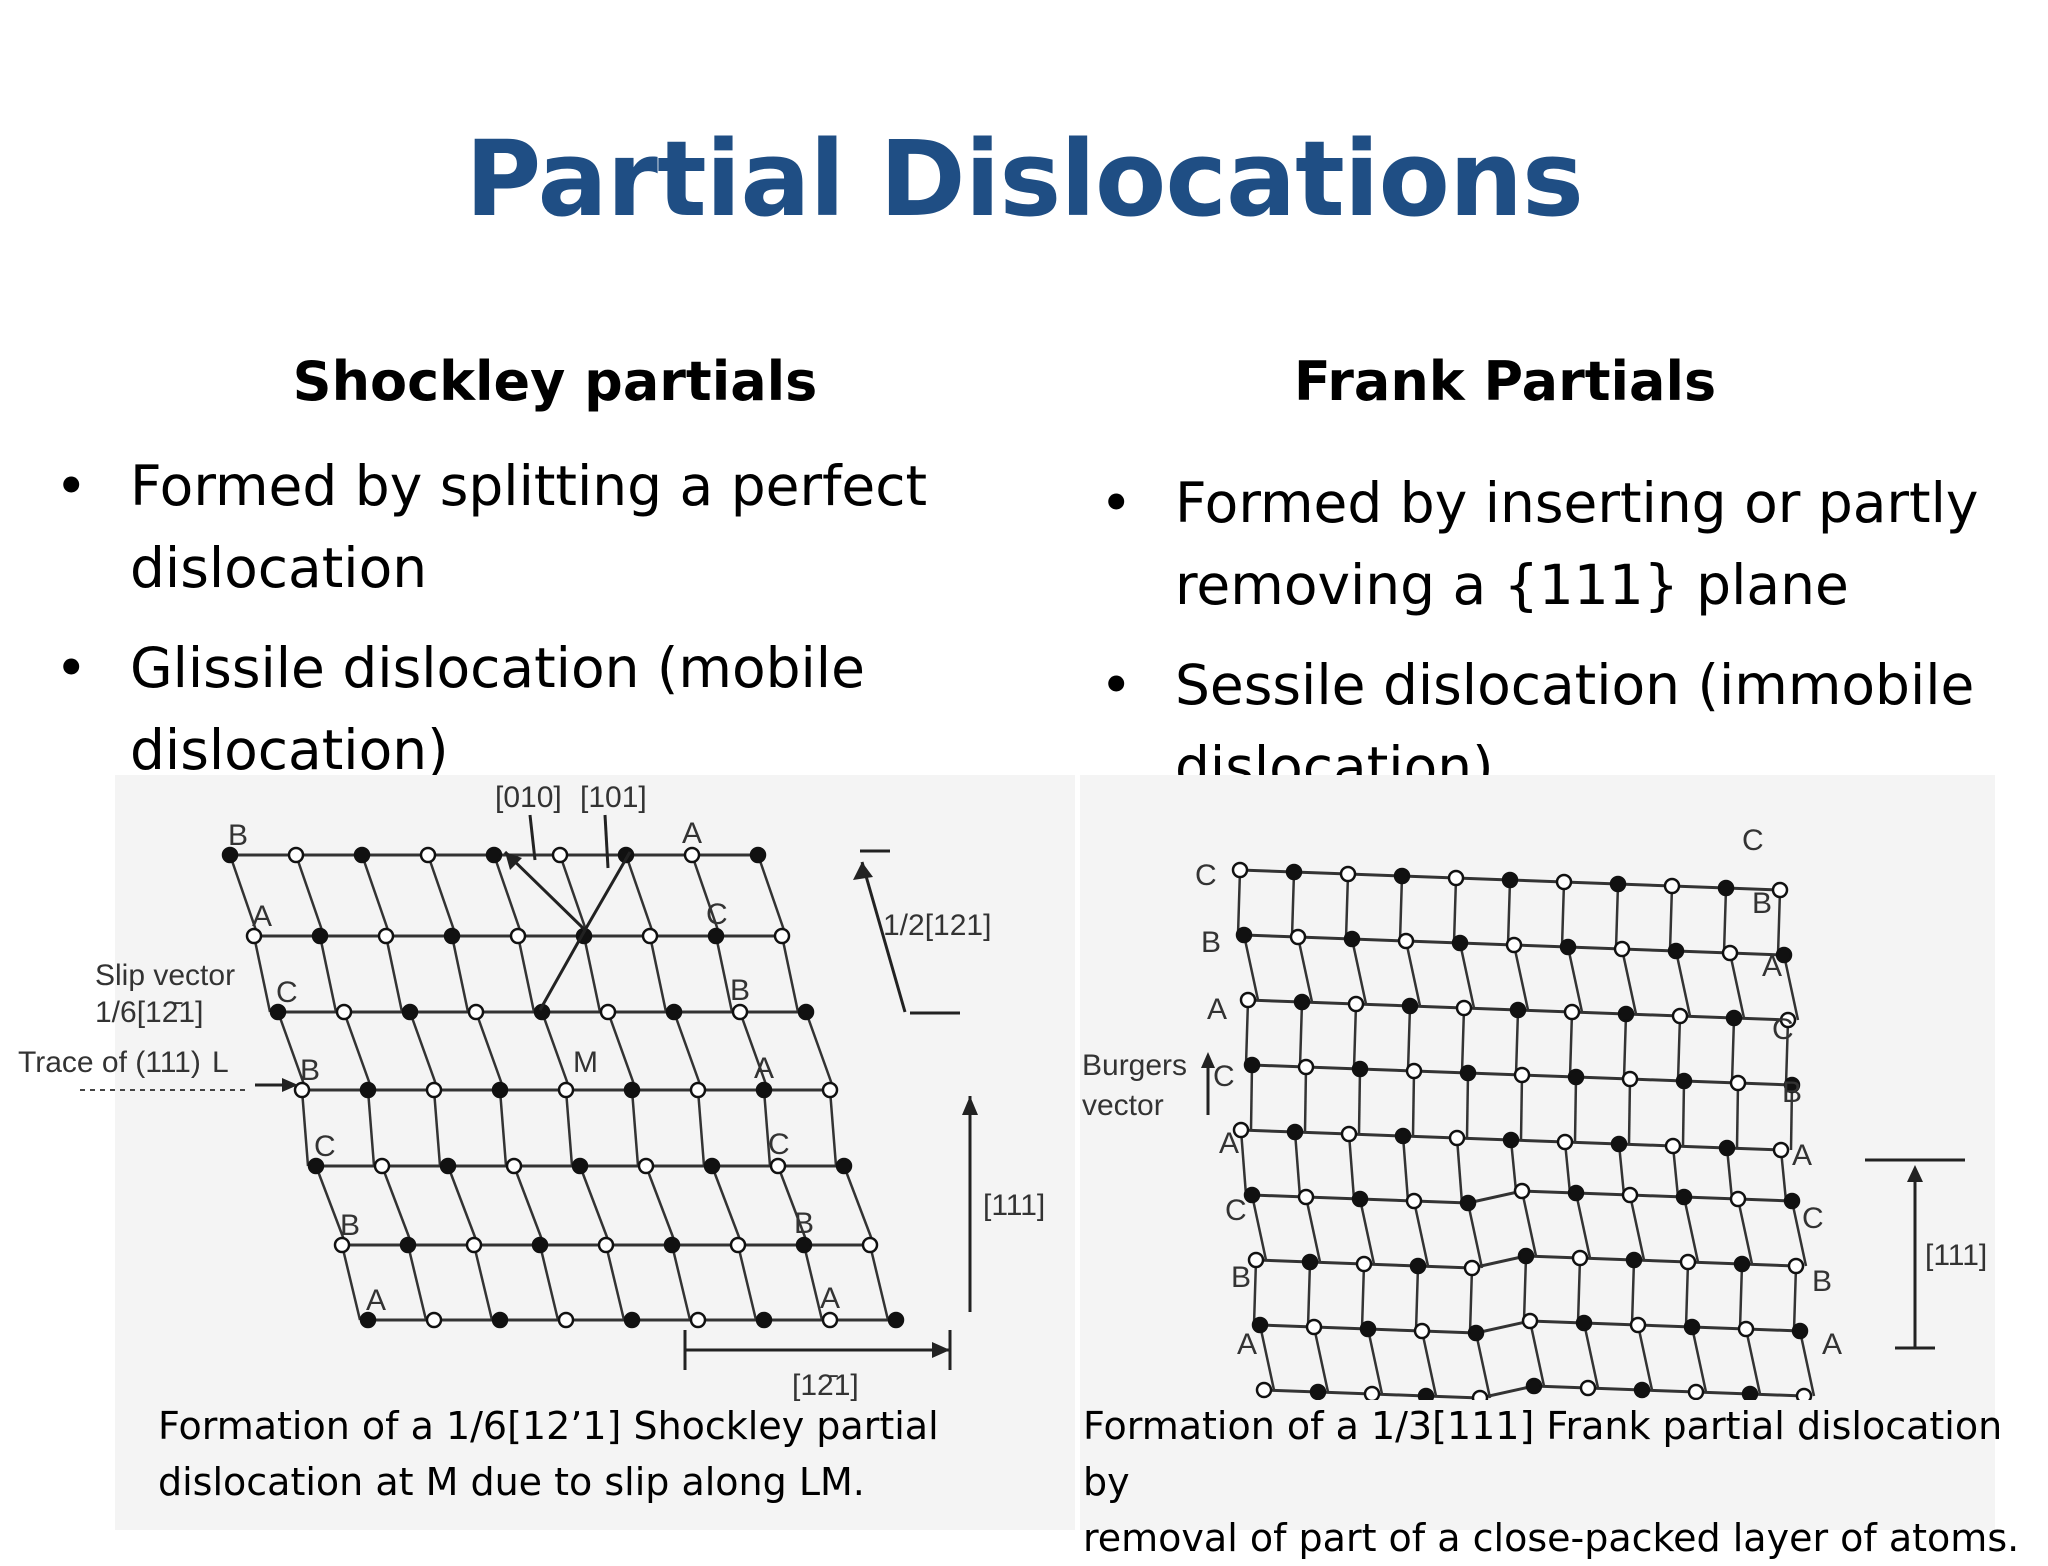  What do you see at coordinates (1014, 1205) in the screenshot?
I see `label-111: [111]` at bounding box center [1014, 1205].